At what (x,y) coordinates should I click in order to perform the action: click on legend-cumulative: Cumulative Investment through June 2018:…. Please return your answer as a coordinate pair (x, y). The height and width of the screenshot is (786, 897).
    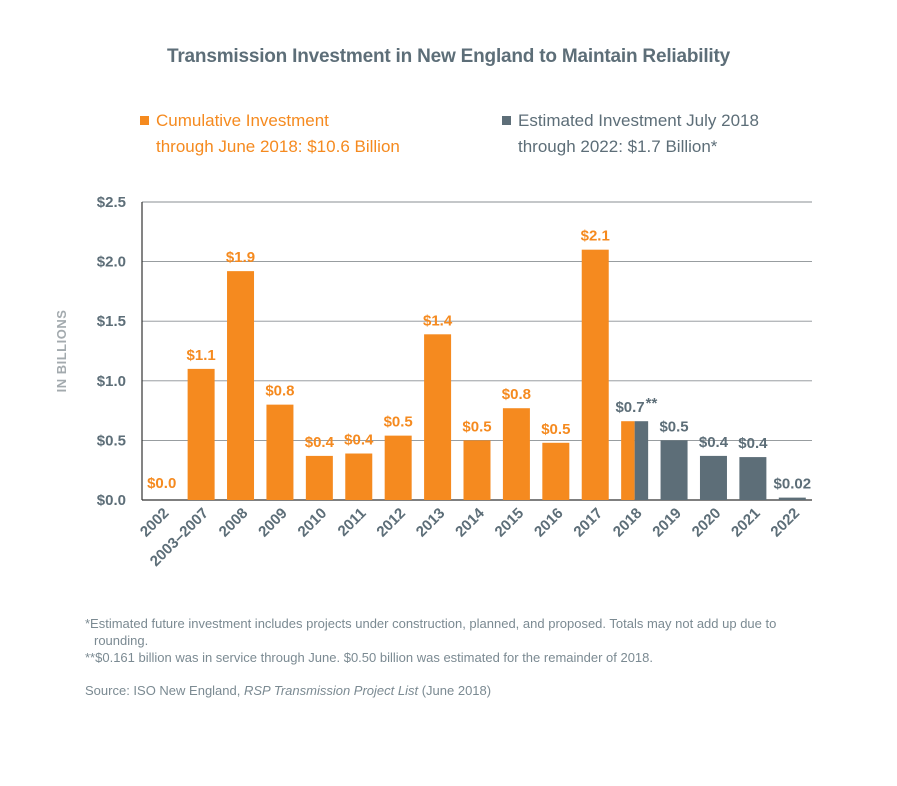
    Looking at the image, I should click on (295, 134).